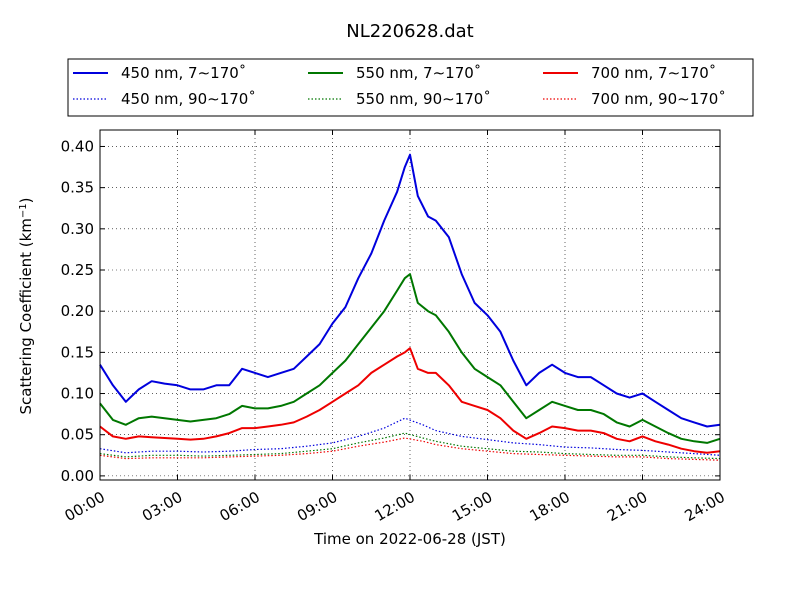  What do you see at coordinates (85, 506) in the screenshot?
I see `x-tick-label: 00:00` at bounding box center [85, 506].